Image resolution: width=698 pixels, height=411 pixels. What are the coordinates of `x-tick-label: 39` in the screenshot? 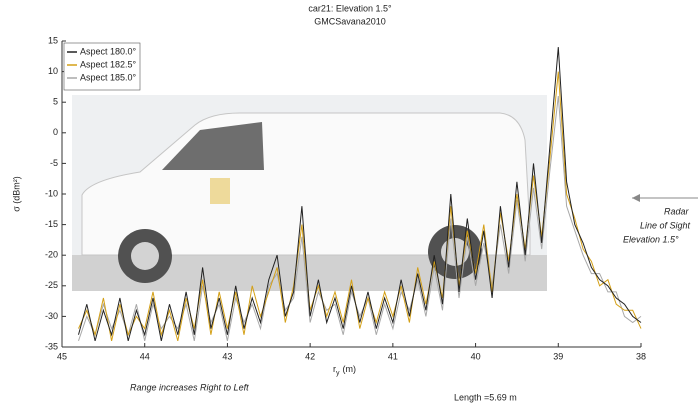 It's located at (558, 356).